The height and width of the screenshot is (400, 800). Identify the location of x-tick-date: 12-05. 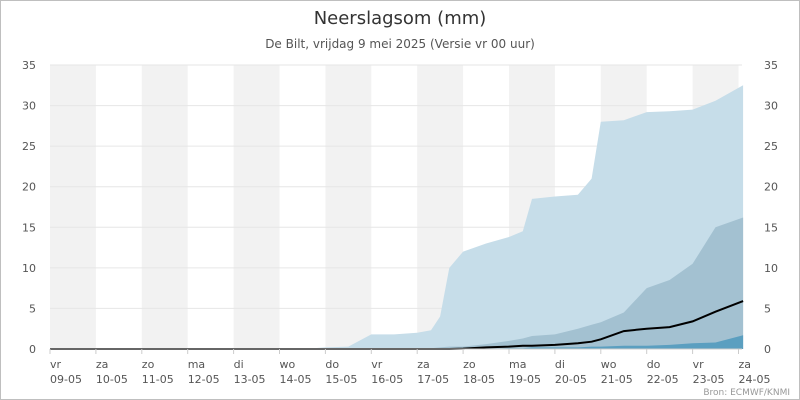
(204, 379).